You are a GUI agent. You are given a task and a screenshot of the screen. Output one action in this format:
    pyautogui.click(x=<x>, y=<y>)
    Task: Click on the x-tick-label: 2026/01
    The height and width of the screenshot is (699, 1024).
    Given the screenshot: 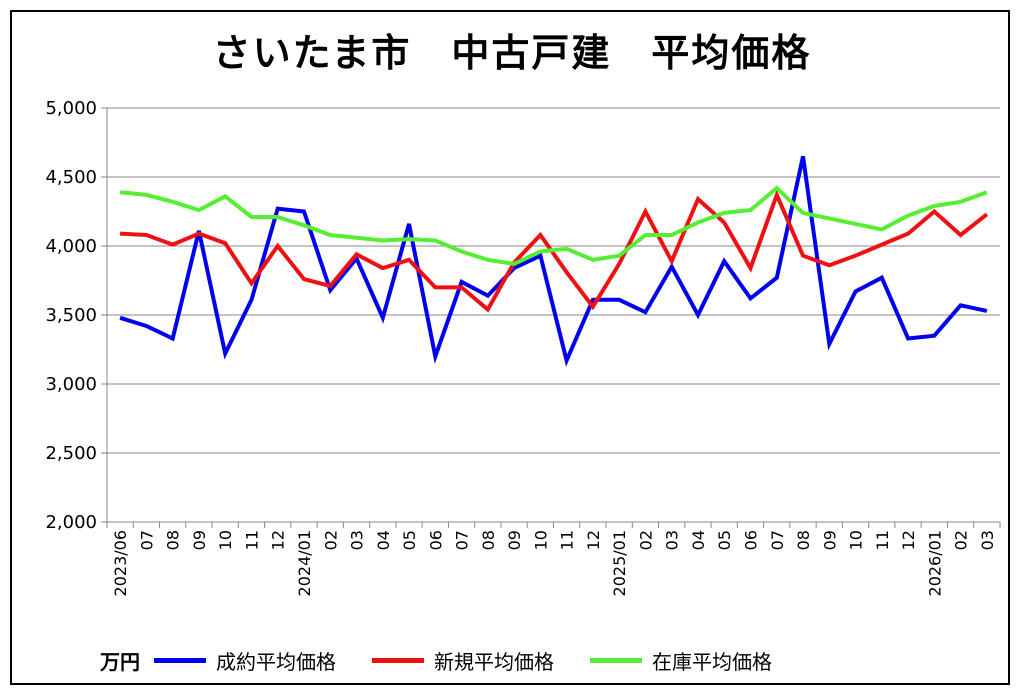 What is the action you would take?
    pyautogui.click(x=934, y=563)
    